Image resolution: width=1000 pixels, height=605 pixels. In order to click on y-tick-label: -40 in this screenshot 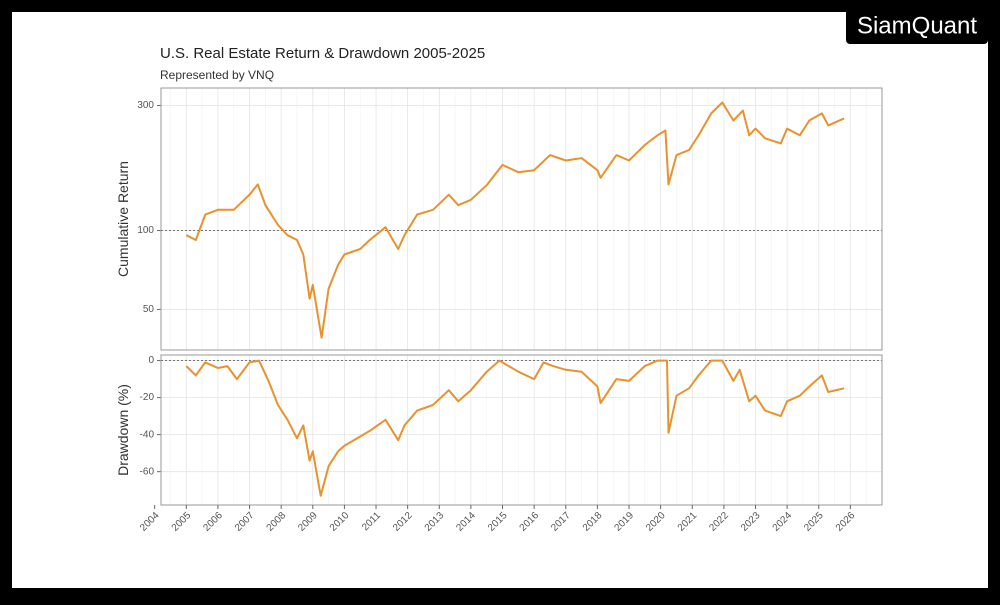, I will do `click(147, 434)`.